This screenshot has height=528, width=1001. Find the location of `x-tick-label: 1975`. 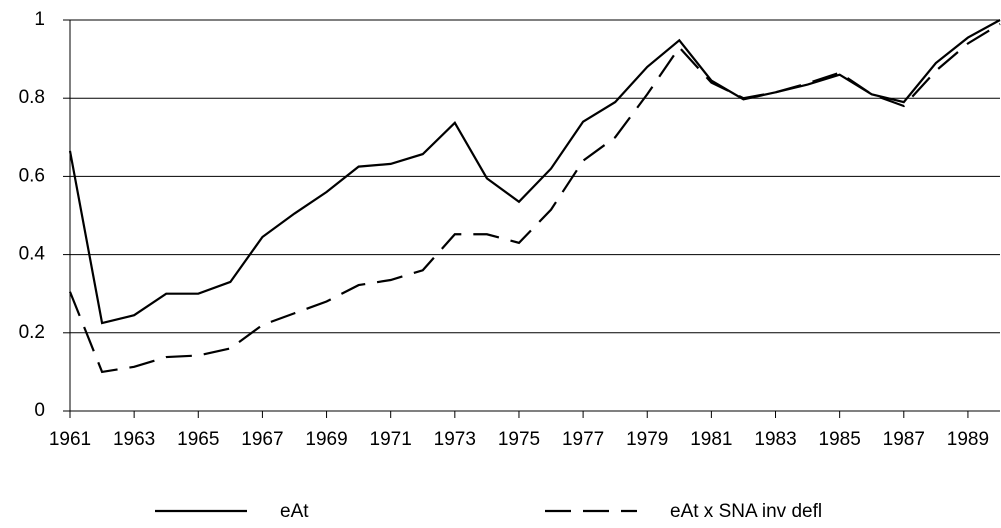

x-tick-label: 1975 is located at coordinates (519, 439).